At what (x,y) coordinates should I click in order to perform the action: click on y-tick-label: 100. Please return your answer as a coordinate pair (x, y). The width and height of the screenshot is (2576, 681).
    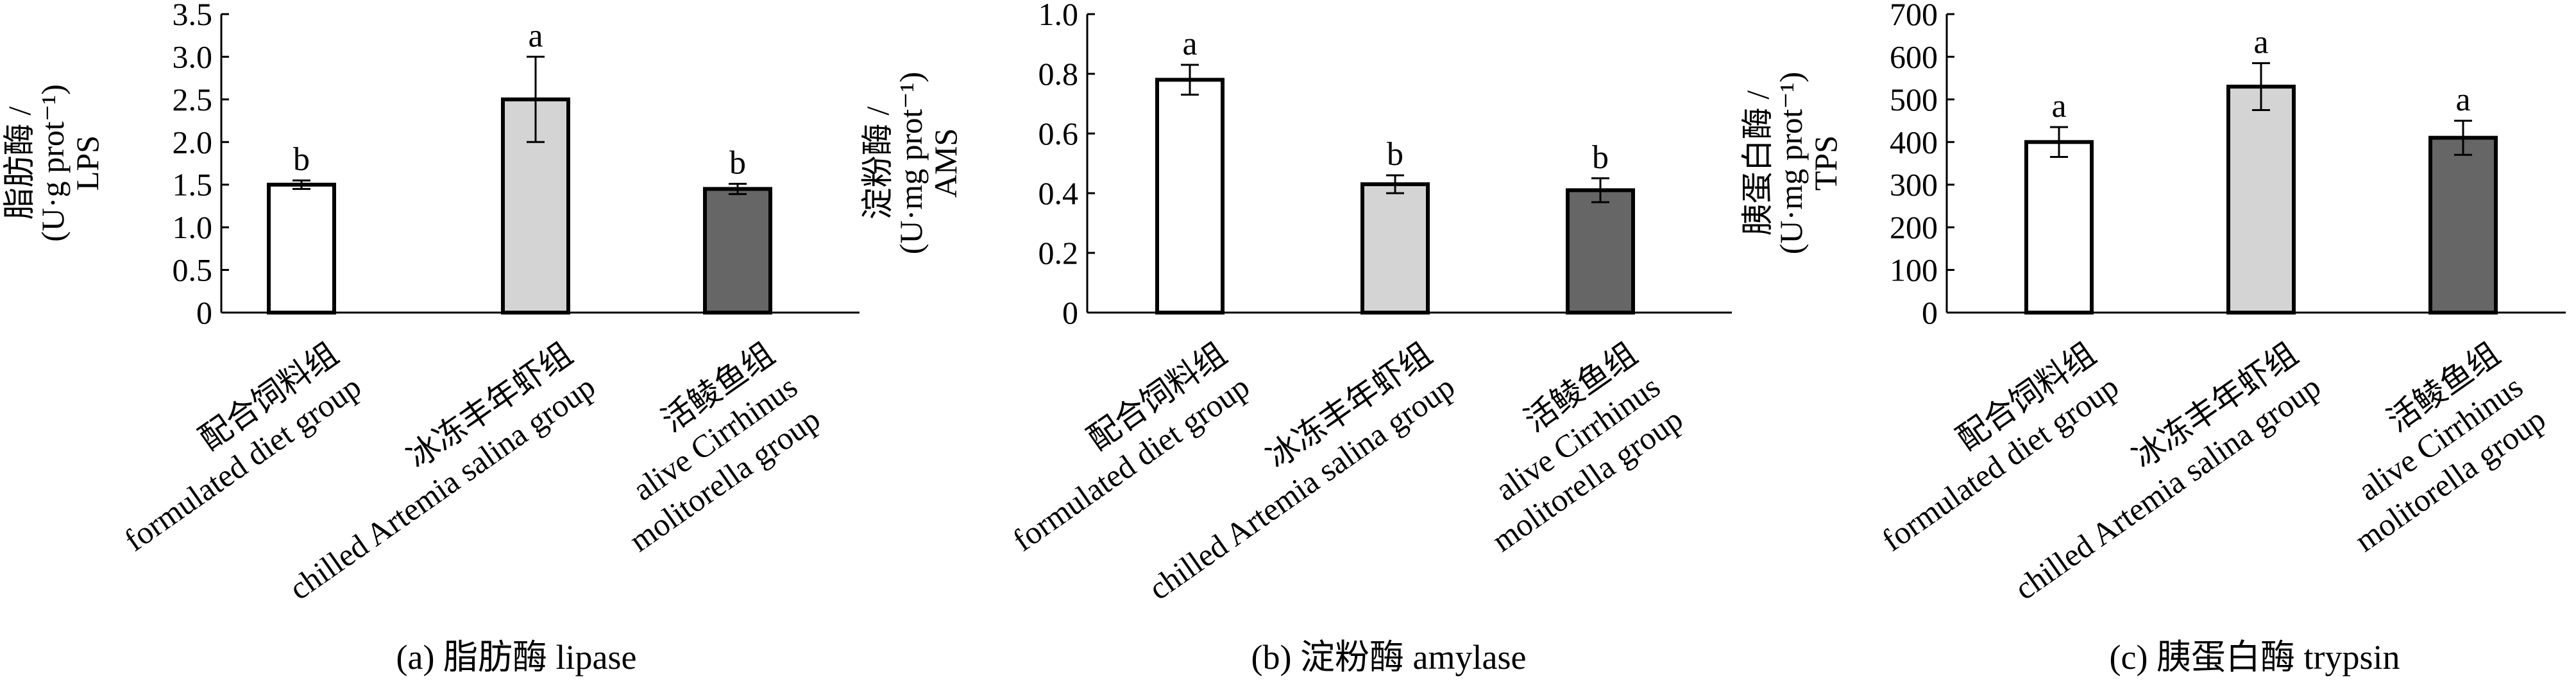
    Looking at the image, I should click on (1914, 270).